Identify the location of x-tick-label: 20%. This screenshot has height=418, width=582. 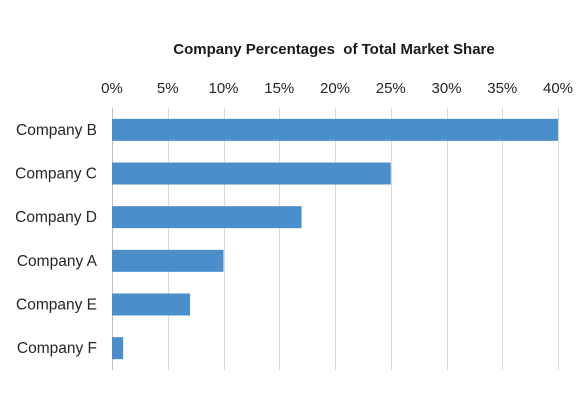
(335, 88).